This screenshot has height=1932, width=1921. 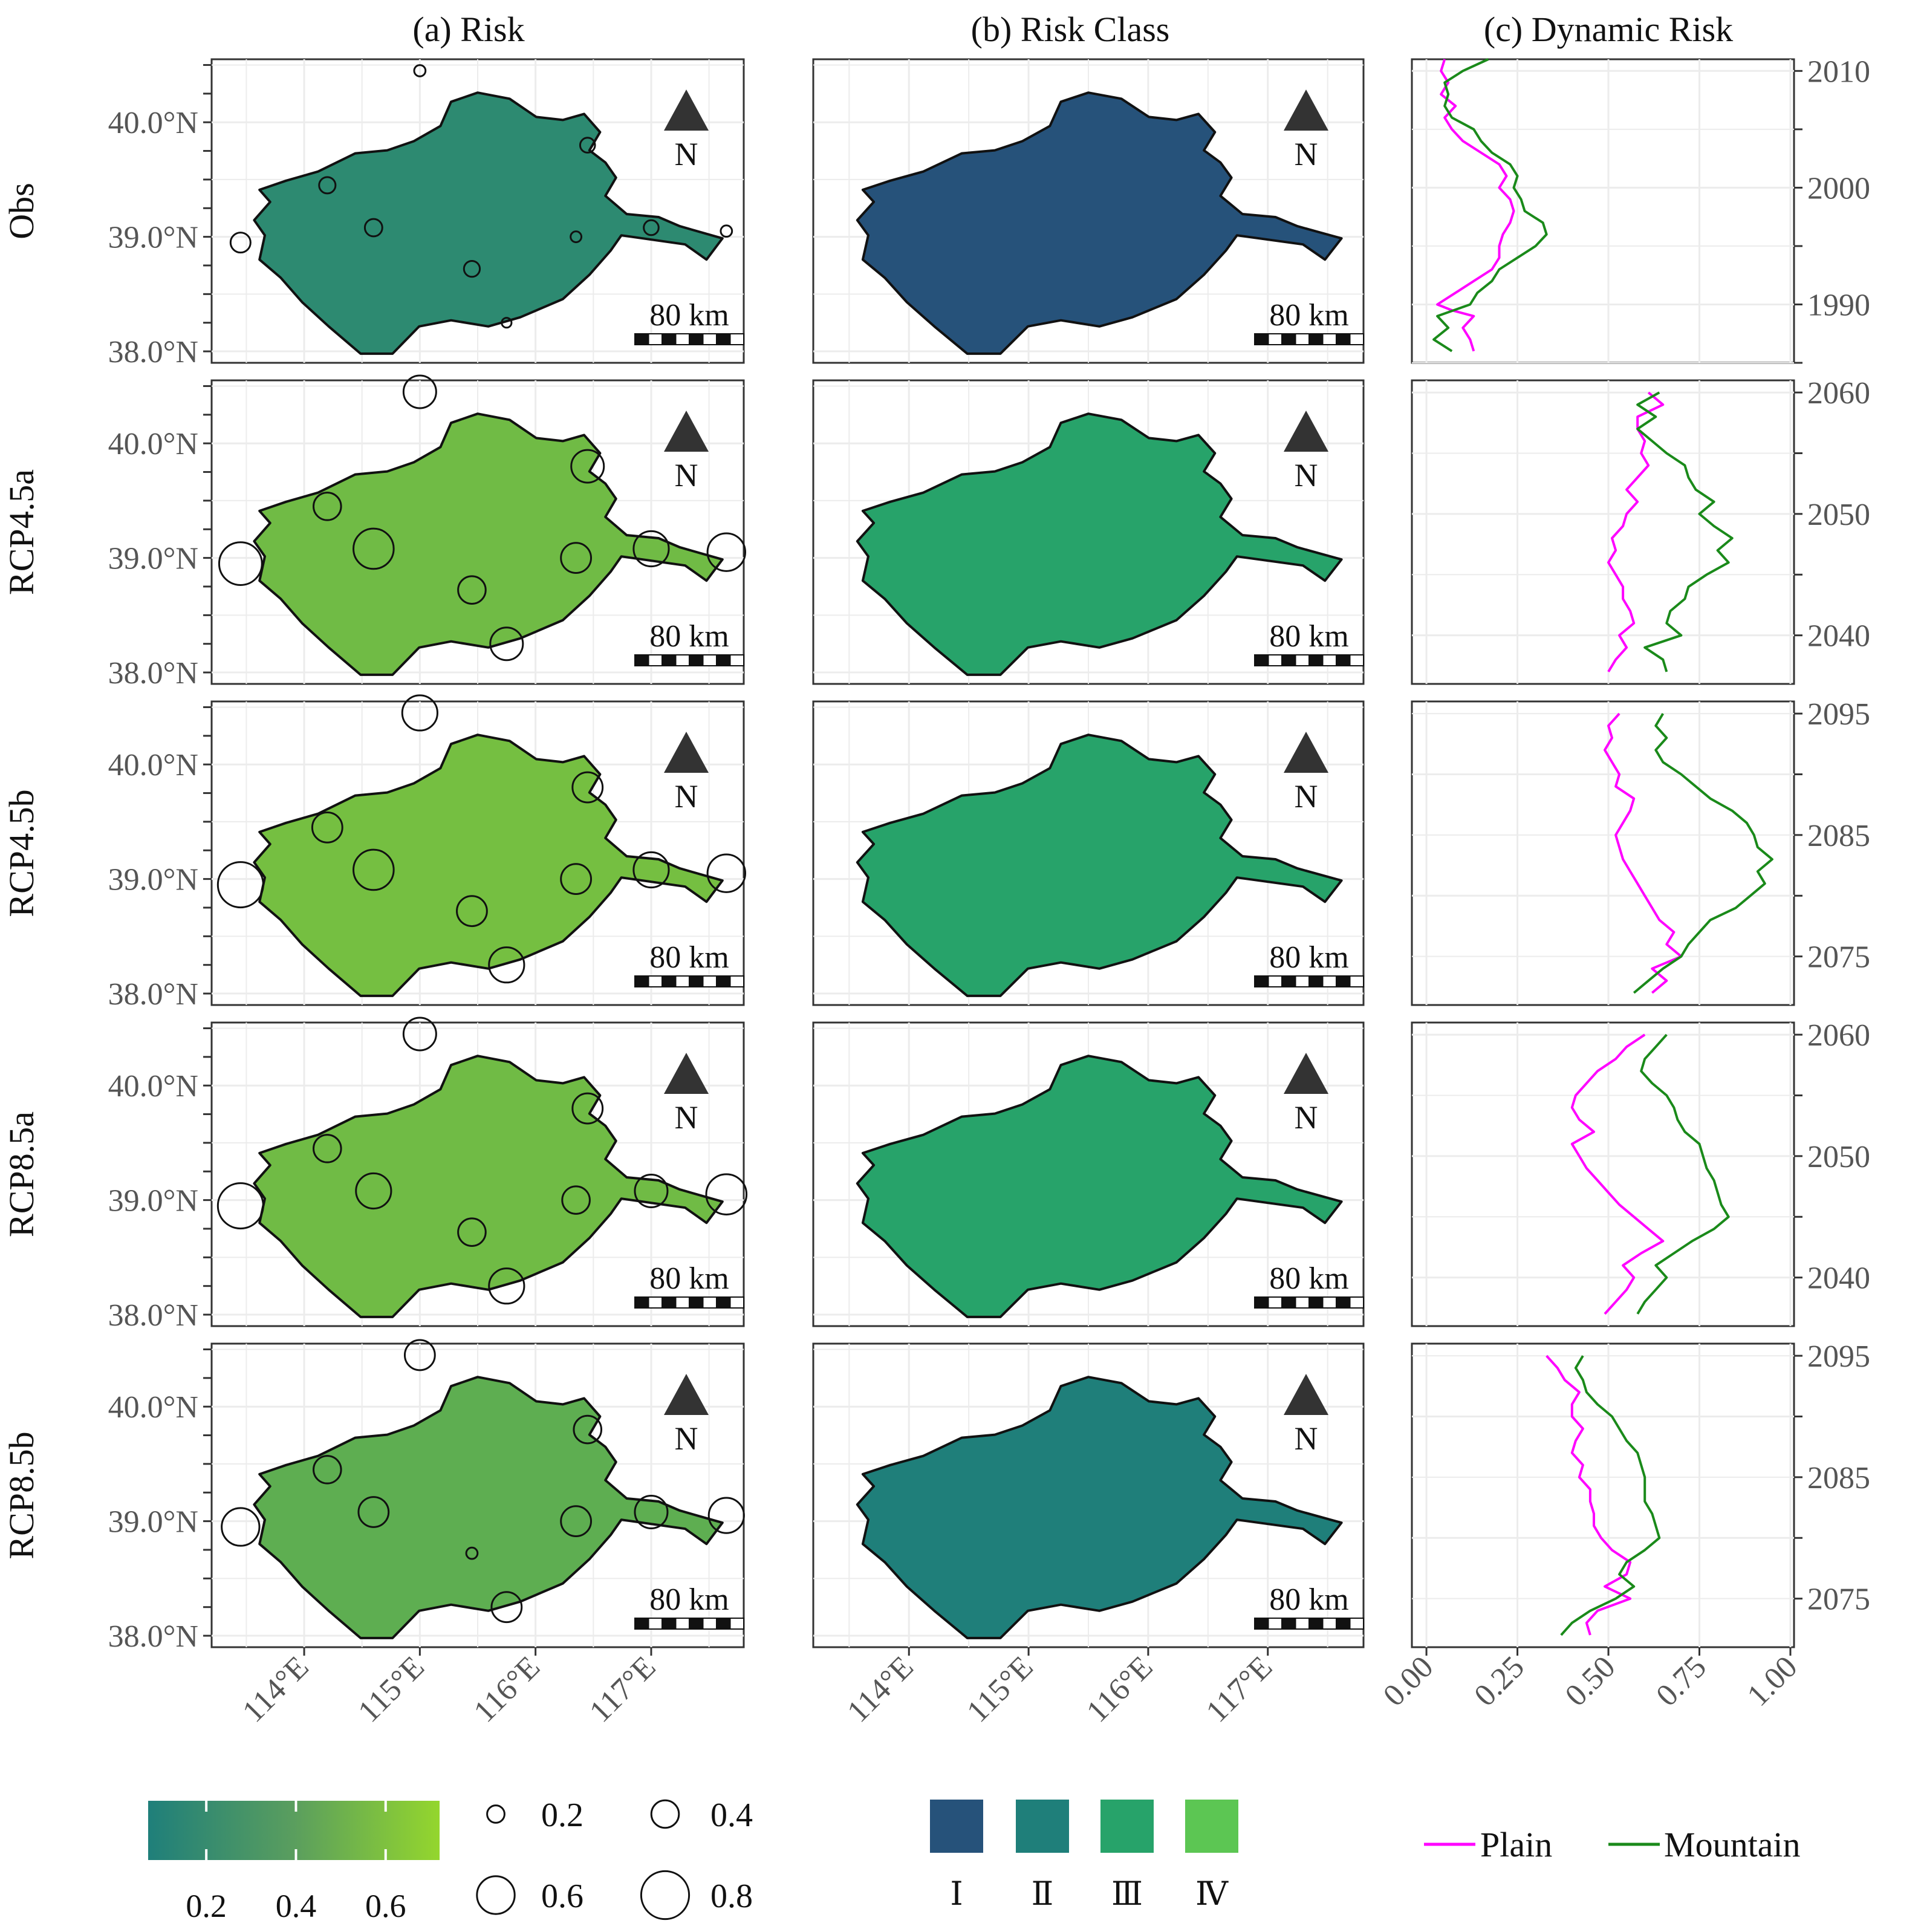 I want to click on colorbar-tick-label: 0.4, so click(x=296, y=1906).